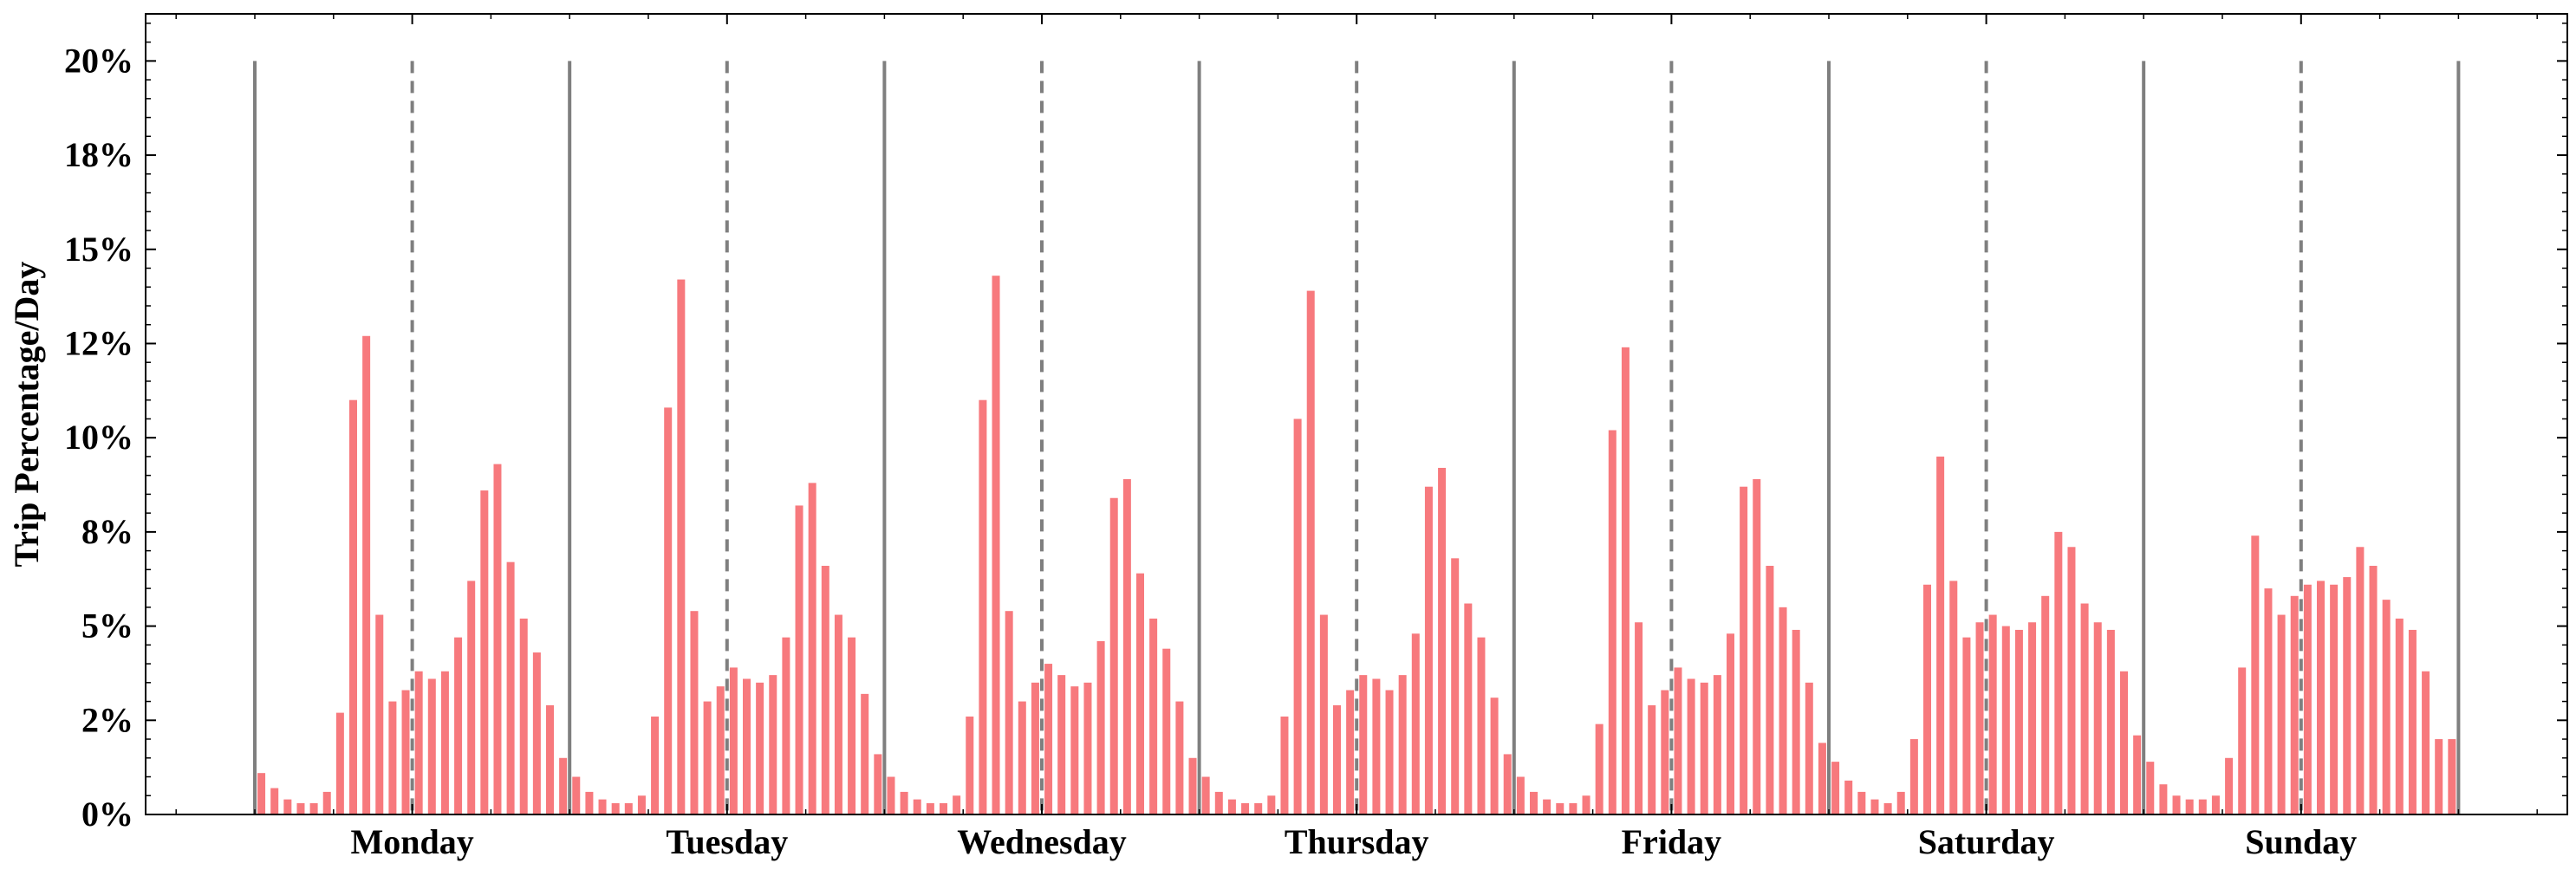 The height and width of the screenshot is (876, 2576). What do you see at coordinates (1297, 616) in the screenshot?
I see `bar-thursday-h7` at bounding box center [1297, 616].